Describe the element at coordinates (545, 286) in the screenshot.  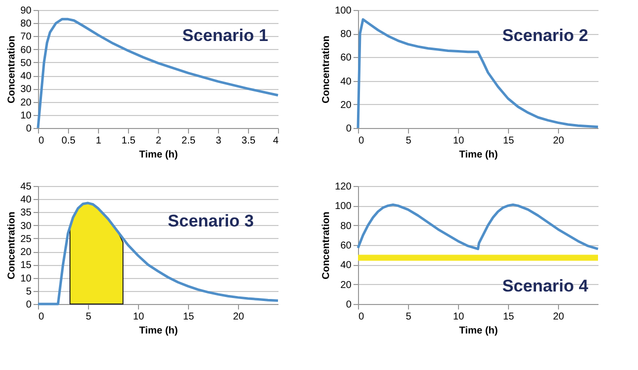
I see `text: Scenario 4` at that location.